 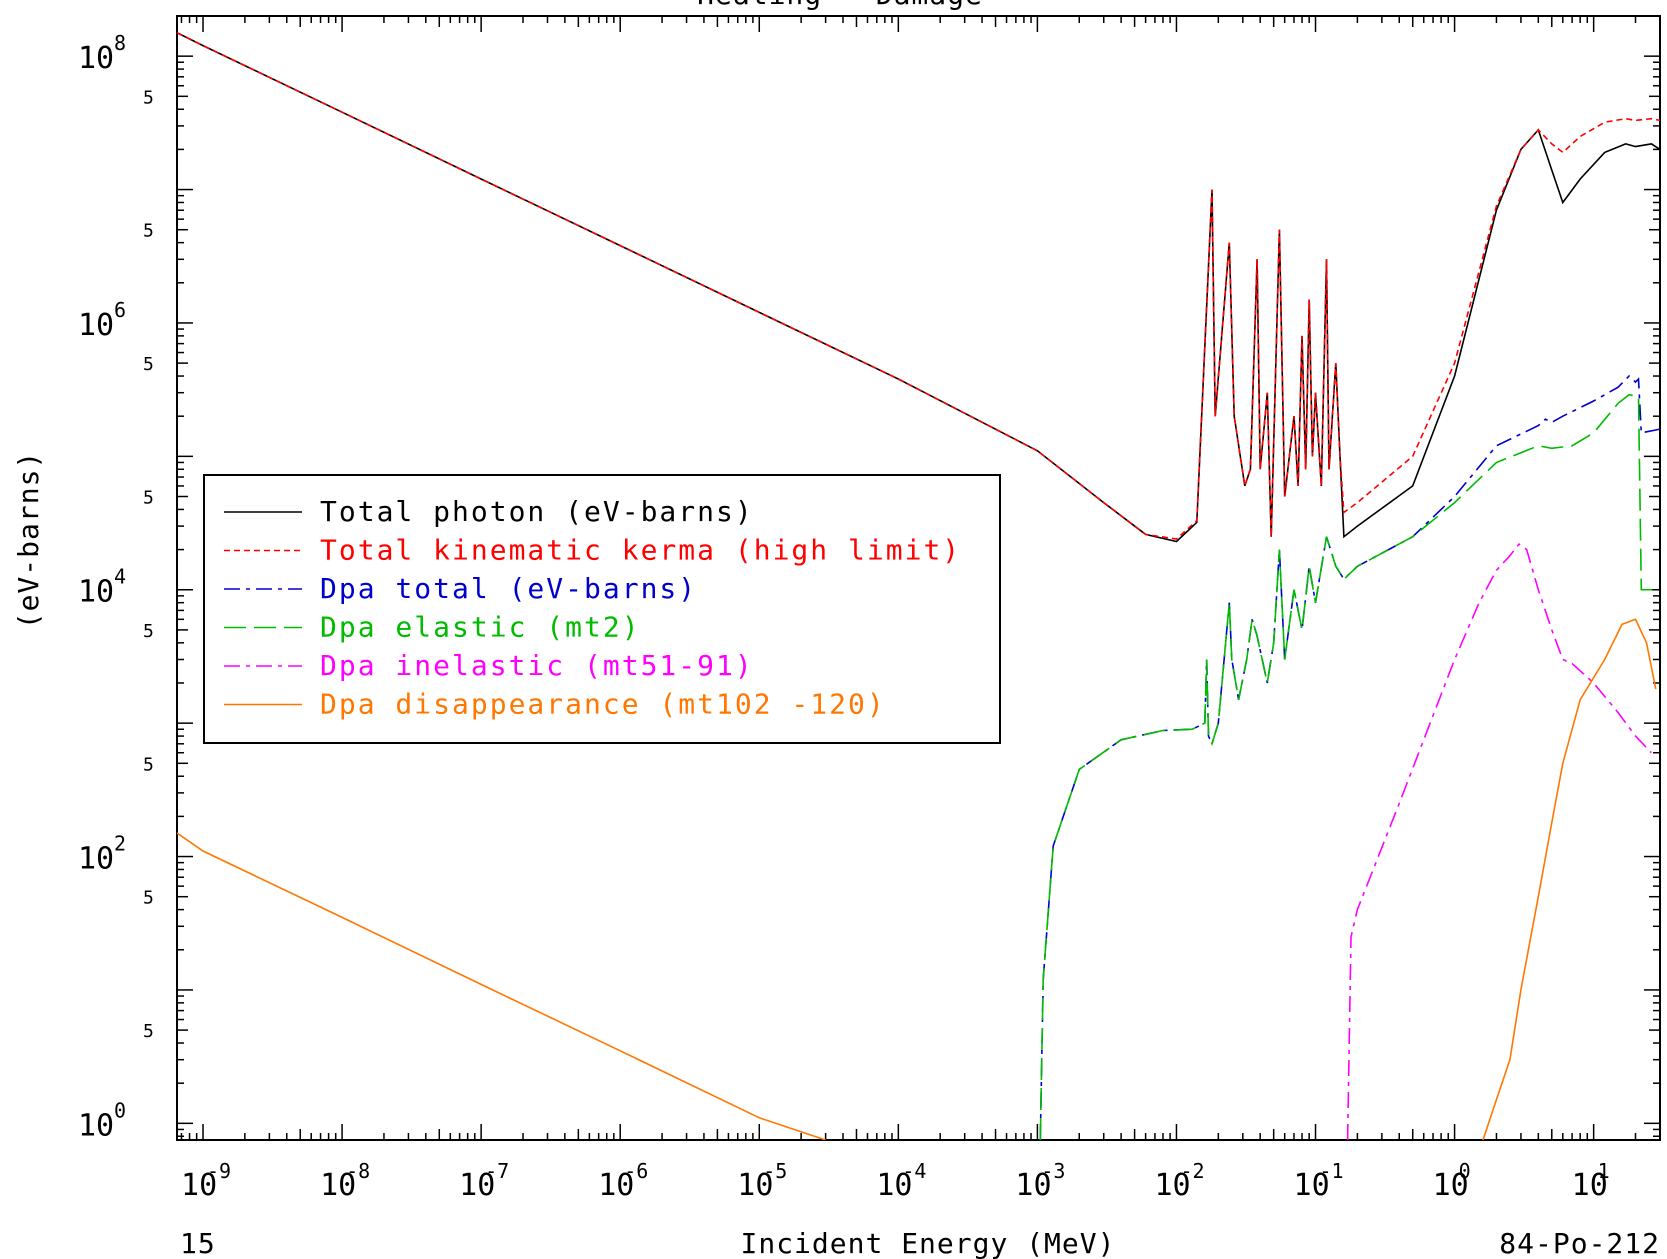 I want to click on legend-box, so click(x=602, y=609).